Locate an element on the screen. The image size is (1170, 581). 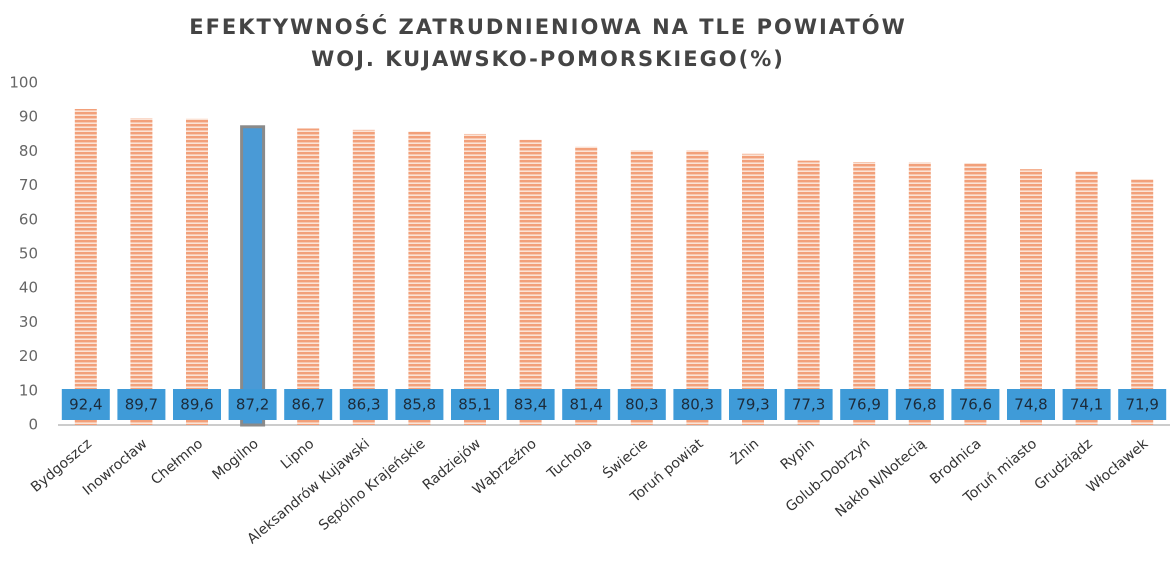
x-tick-label: Chełmno is located at coordinates (177, 462).